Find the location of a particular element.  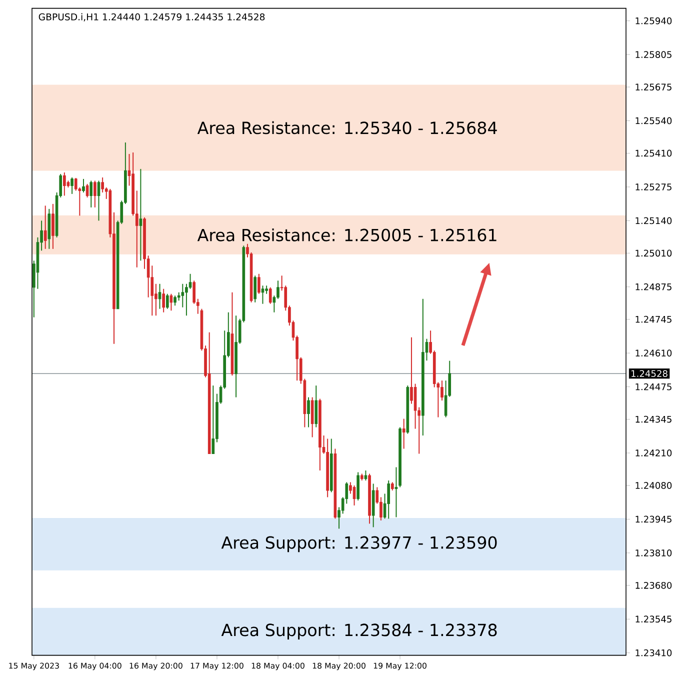

y-tick-label: 1.23810 is located at coordinates (654, 552).